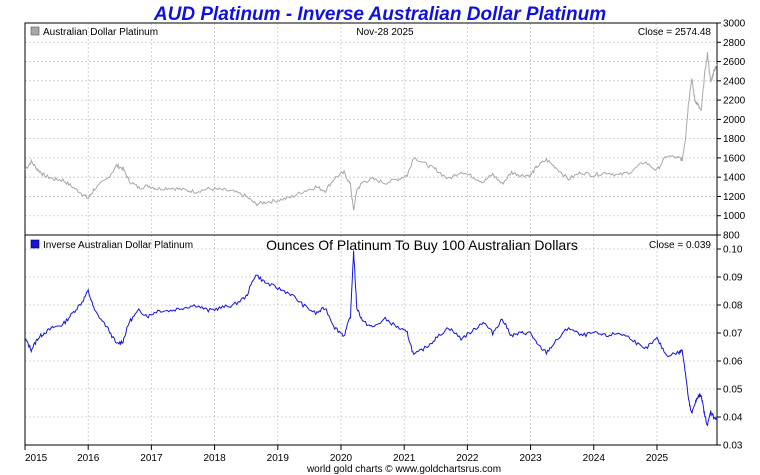  Describe the element at coordinates (734, 81) in the screenshot. I see `top-ytick-label: 2400` at that location.